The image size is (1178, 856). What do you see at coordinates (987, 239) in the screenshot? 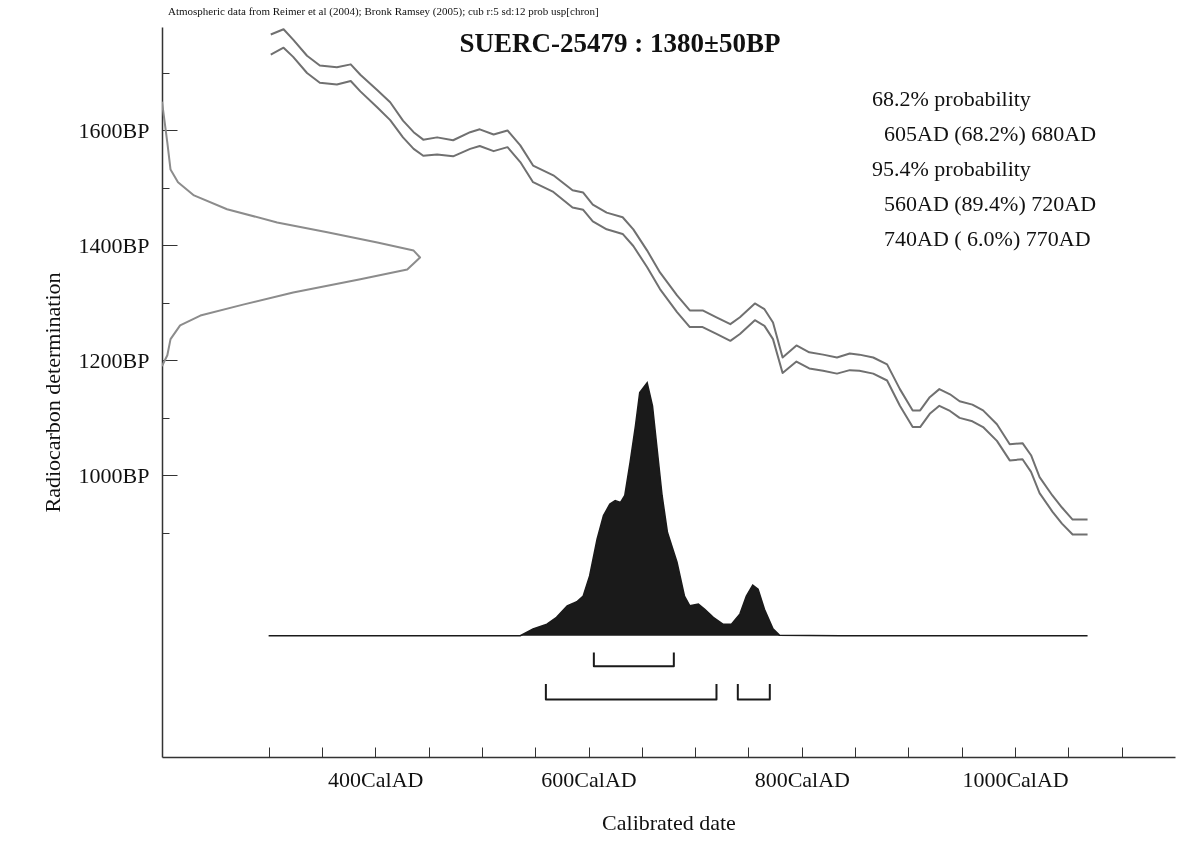
I see `annotation: 740AD ( 6.0%) 770AD` at bounding box center [987, 239].